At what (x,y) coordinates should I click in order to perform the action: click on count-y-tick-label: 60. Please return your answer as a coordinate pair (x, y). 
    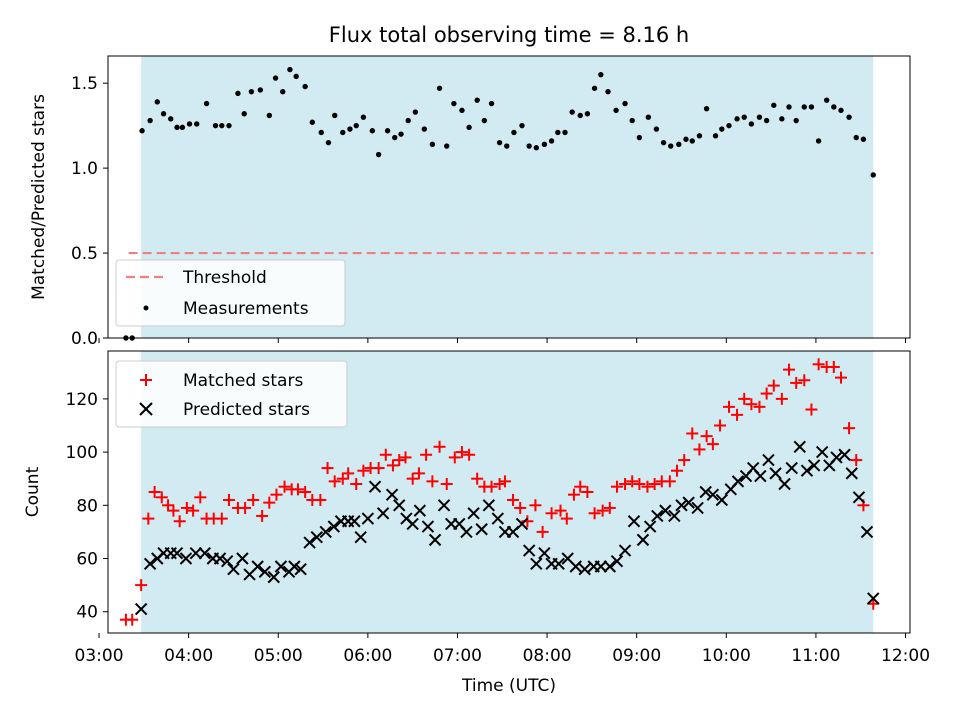
    Looking at the image, I should click on (87, 560).